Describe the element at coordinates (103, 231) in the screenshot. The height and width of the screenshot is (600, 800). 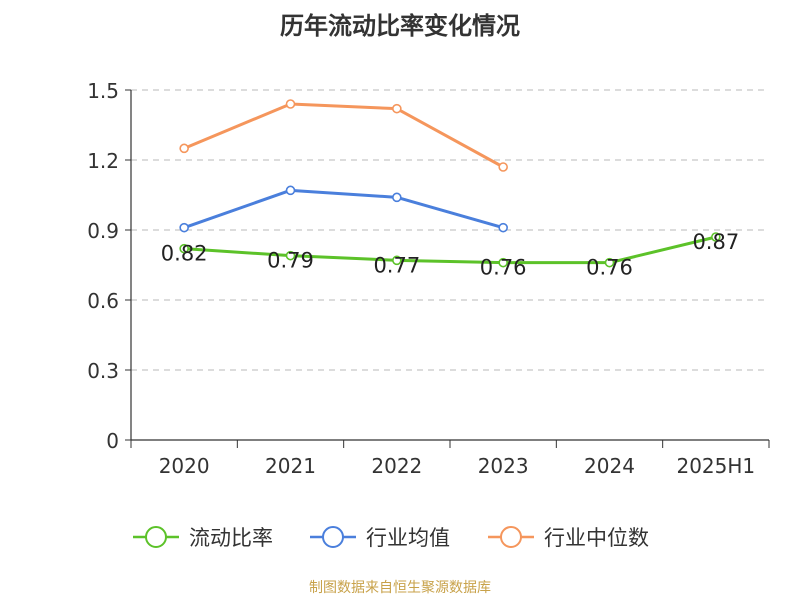
I see `y-tick-label: 0.9` at that location.